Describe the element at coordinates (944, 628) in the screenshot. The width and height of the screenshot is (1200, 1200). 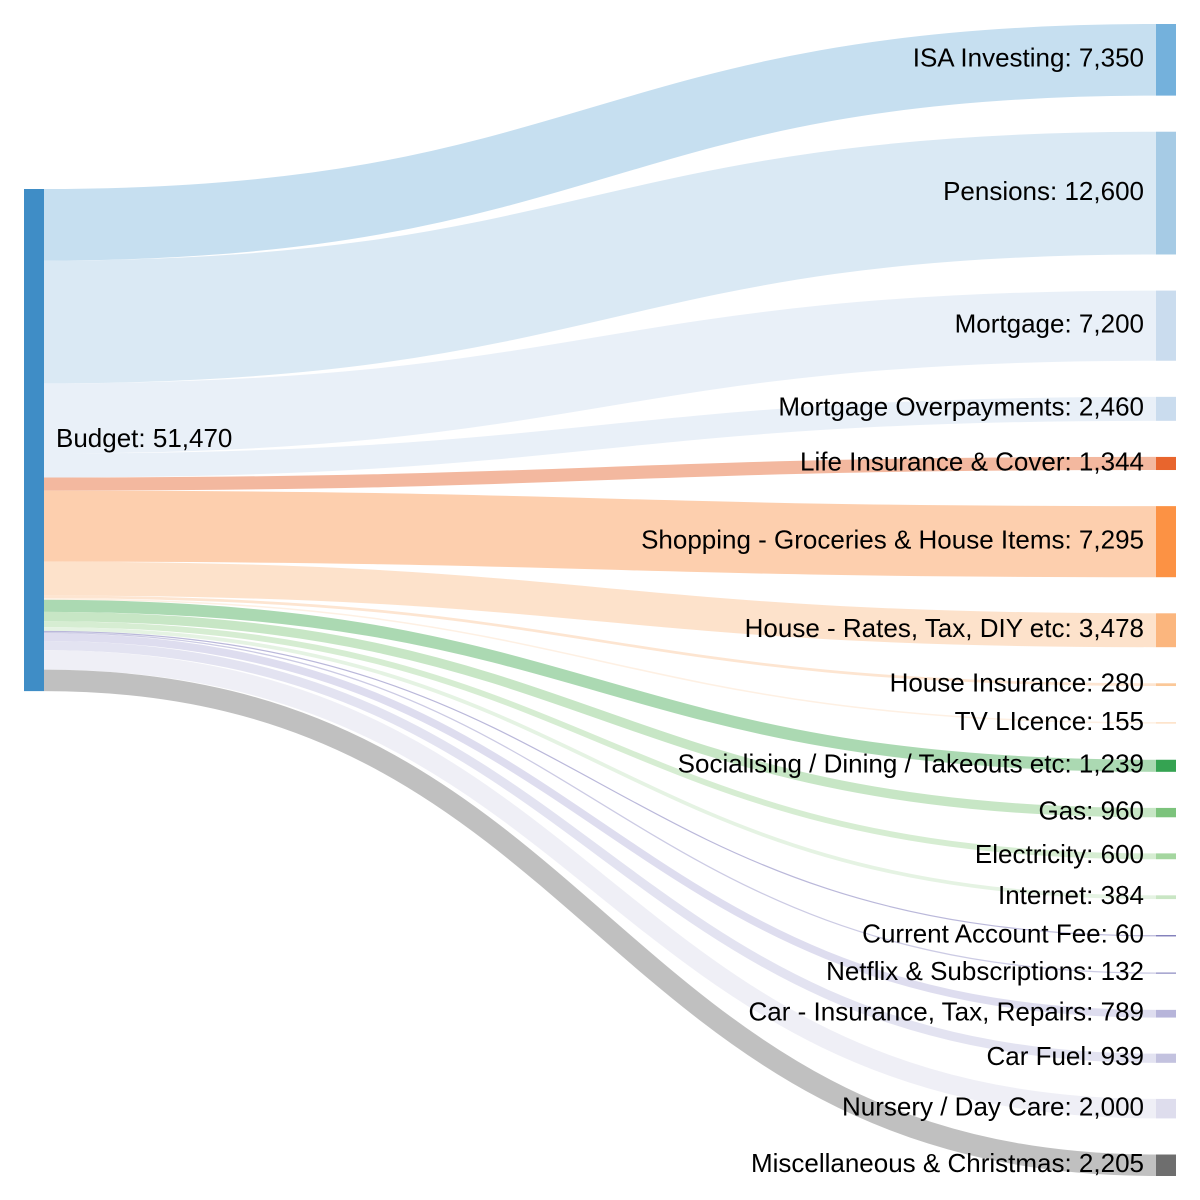
I see `node-target-label-6: House - Rates, Tax, DIY etc: 3,478` at that location.